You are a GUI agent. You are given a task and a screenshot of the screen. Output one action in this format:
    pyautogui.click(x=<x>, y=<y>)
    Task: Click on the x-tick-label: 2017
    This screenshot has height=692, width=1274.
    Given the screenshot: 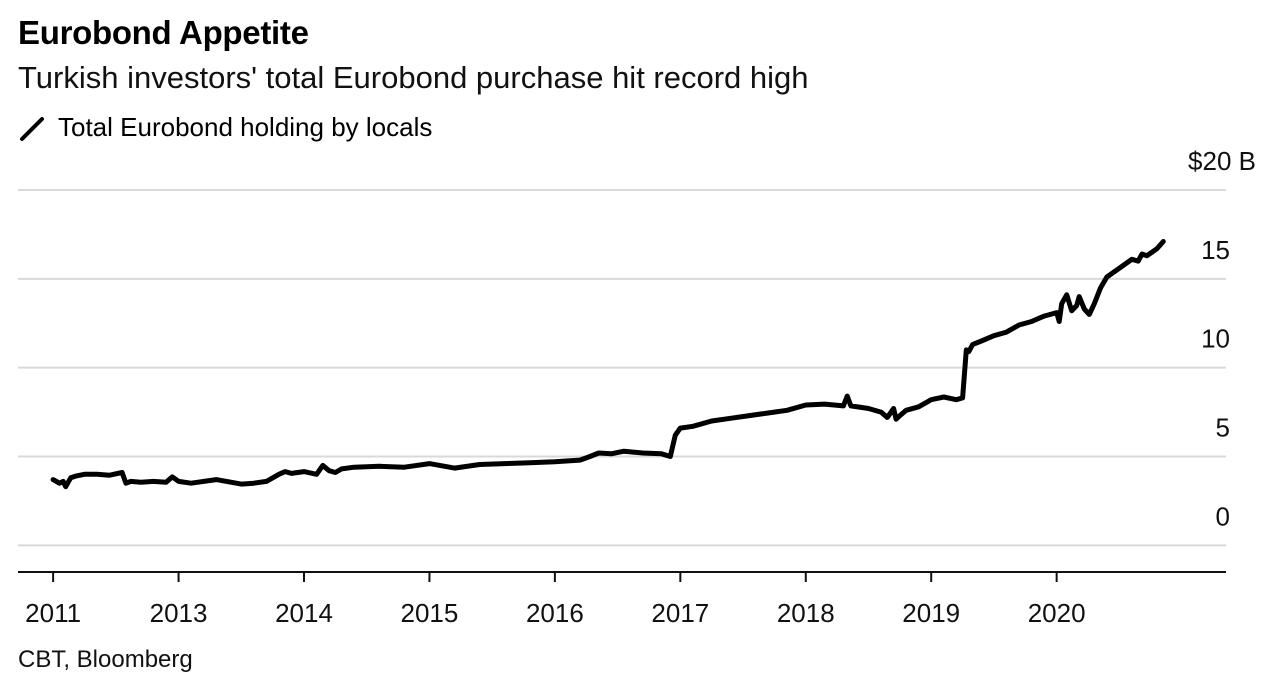 What is the action you would take?
    pyautogui.click(x=680, y=613)
    